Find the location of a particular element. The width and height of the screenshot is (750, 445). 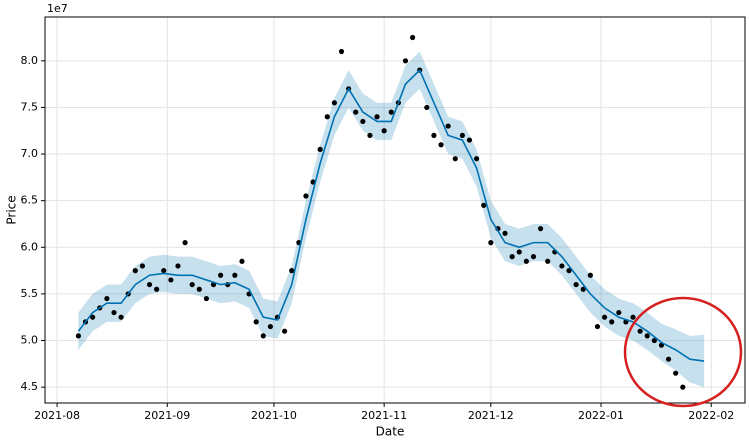

x-tick-label: 2022-01 is located at coordinates (601, 415).